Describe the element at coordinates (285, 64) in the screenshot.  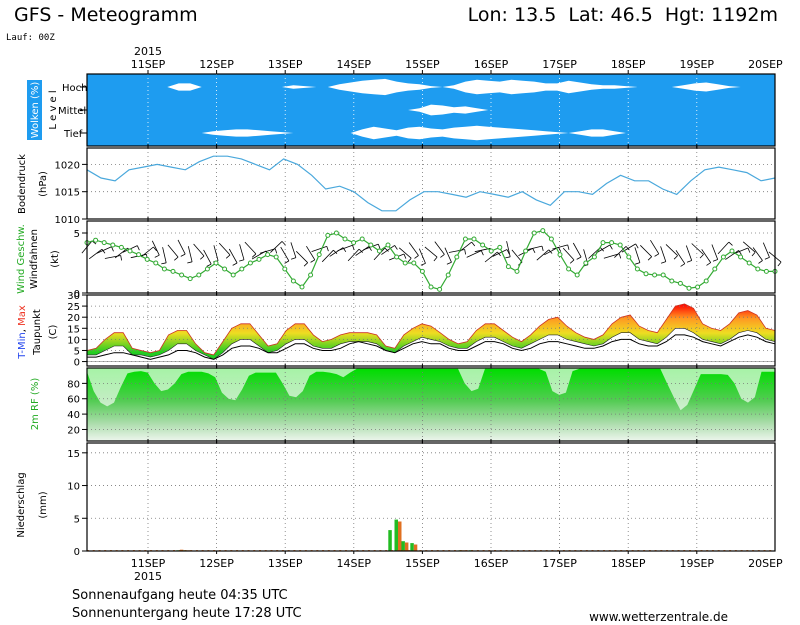
I see `date-label-top: 13SEP` at that location.